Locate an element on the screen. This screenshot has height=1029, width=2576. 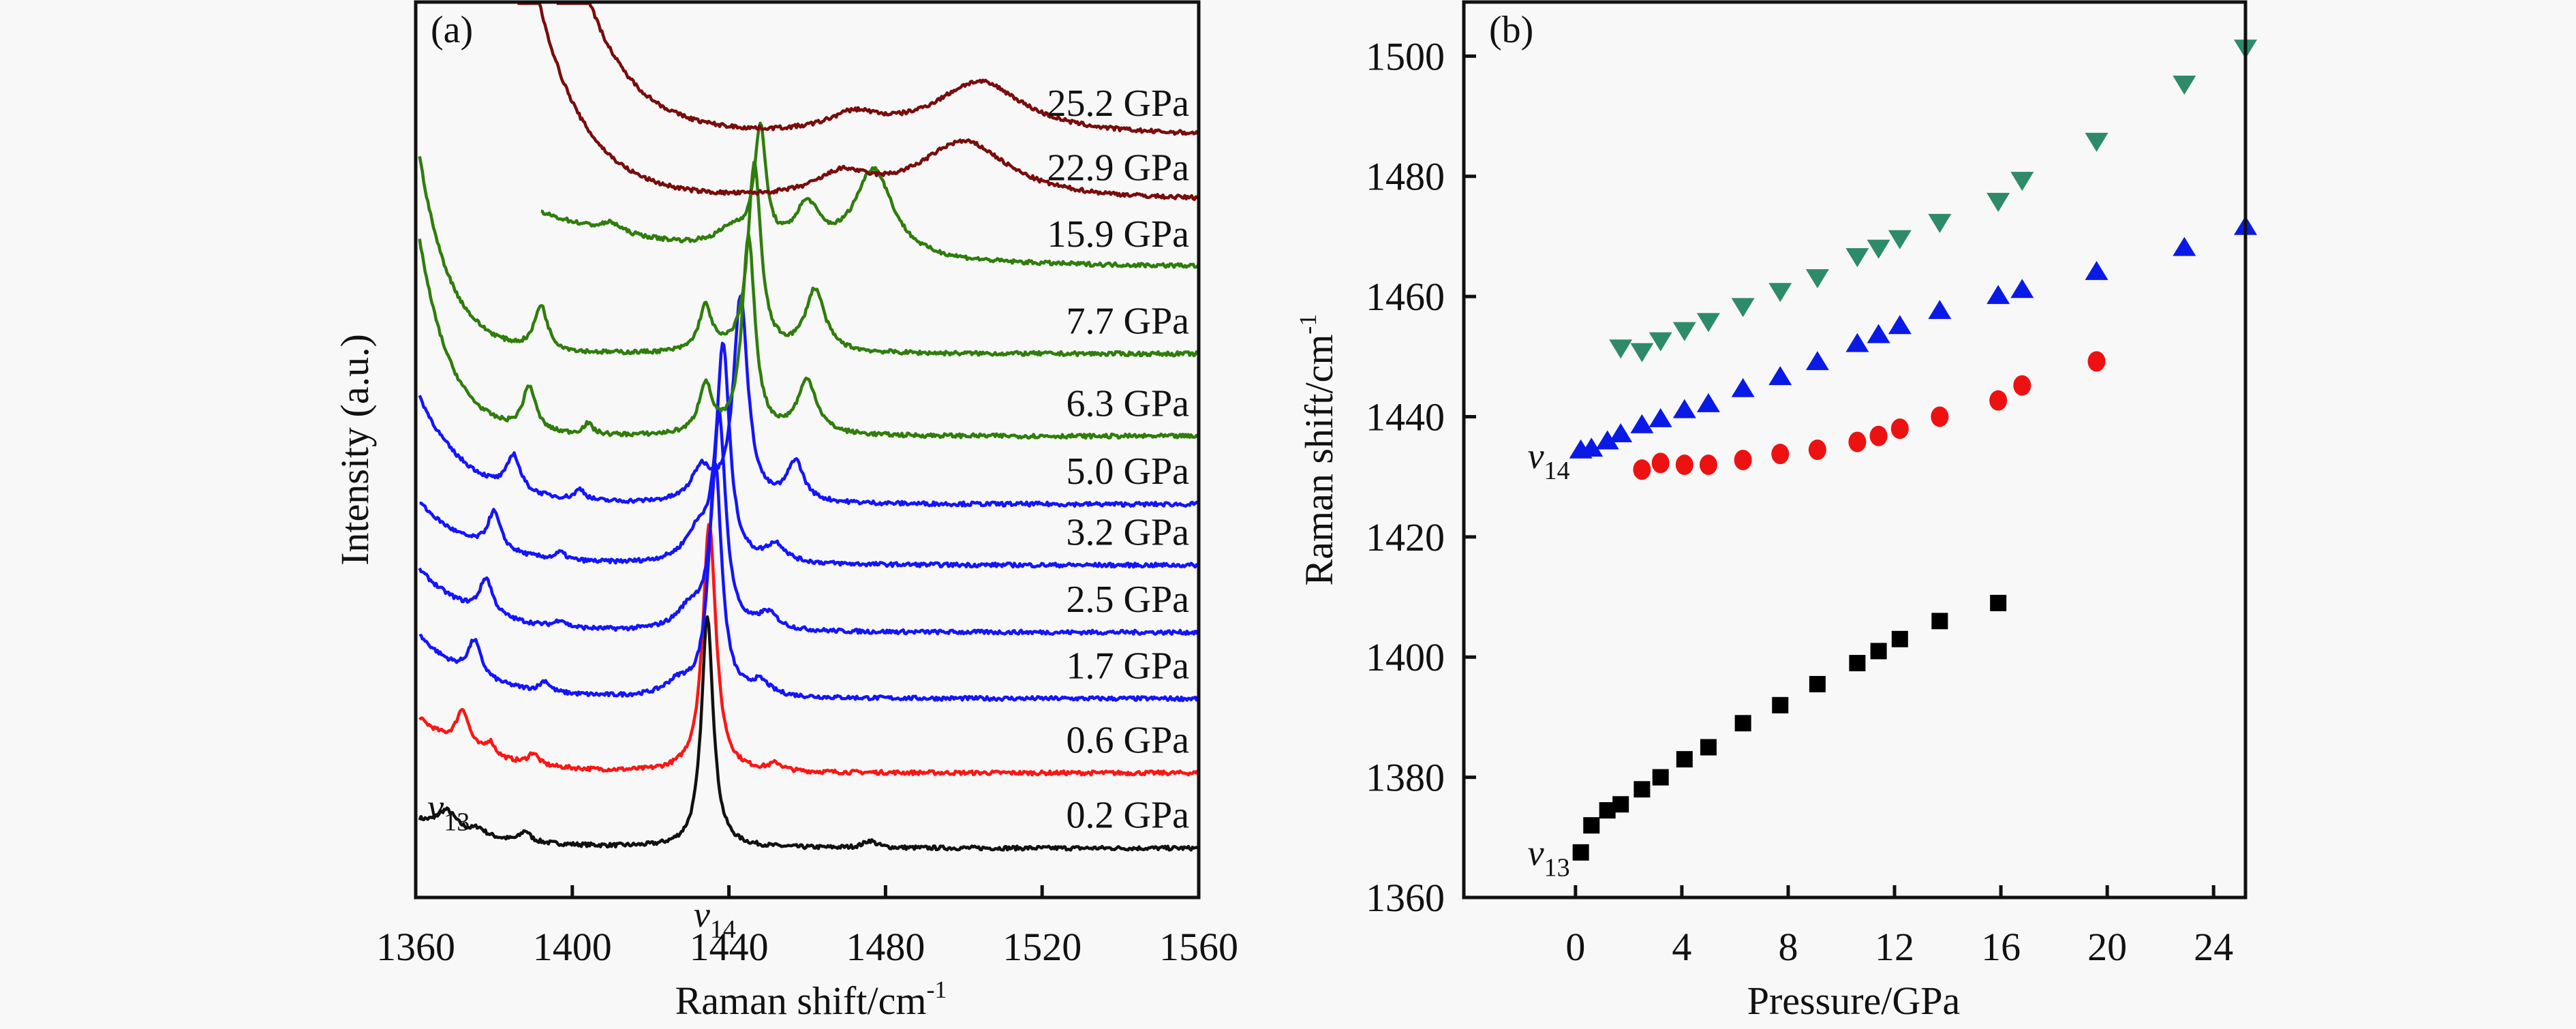
x-tick-label: 1440 is located at coordinates (730, 947).